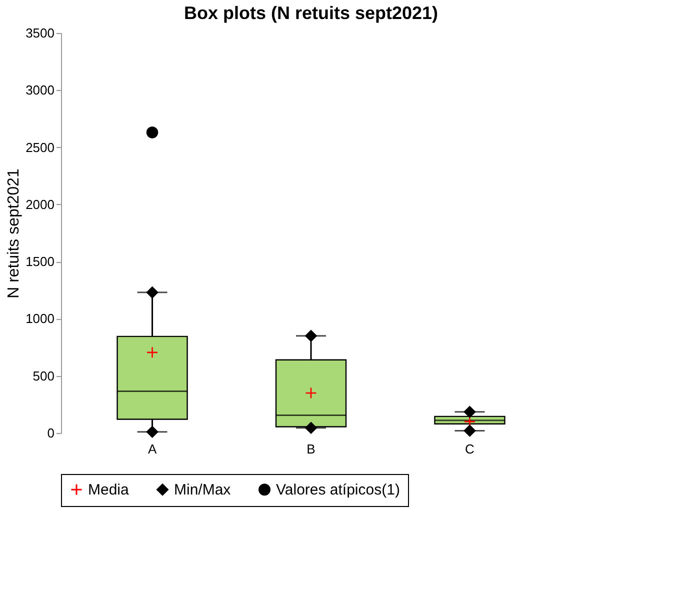 The image size is (699, 601). I want to click on y-tick-label: 3500, so click(40, 33).